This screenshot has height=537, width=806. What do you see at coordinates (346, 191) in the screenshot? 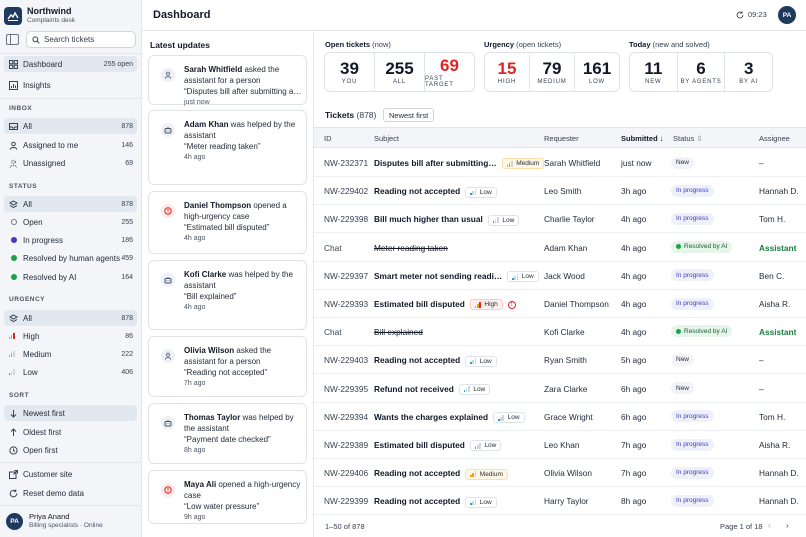
I see `ticket-id: NW-229402` at bounding box center [346, 191].